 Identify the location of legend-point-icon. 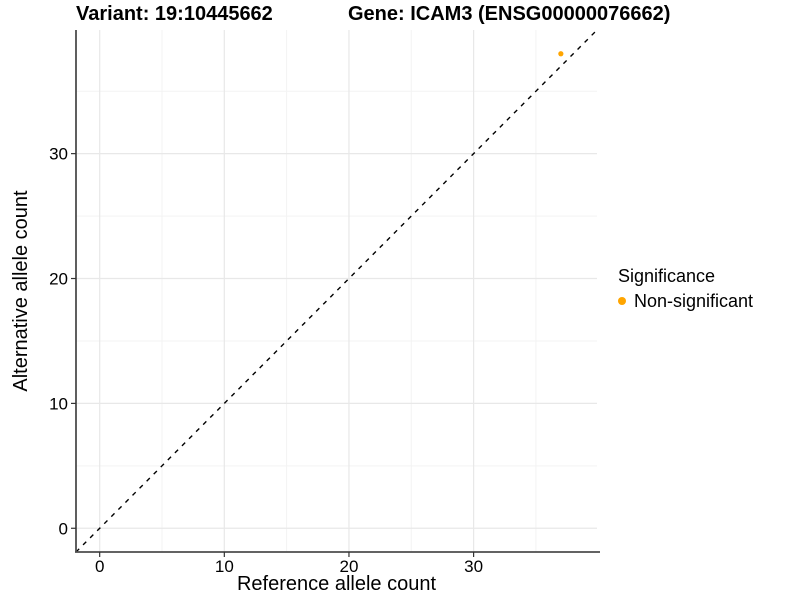
(622, 301).